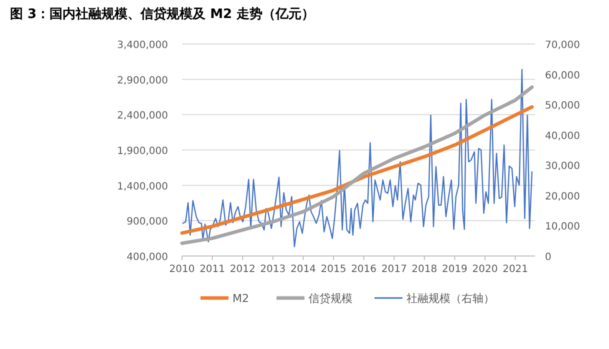 The image size is (609, 349). Describe the element at coordinates (485, 269) in the screenshot. I see `x-tick-label: 2020` at that location.